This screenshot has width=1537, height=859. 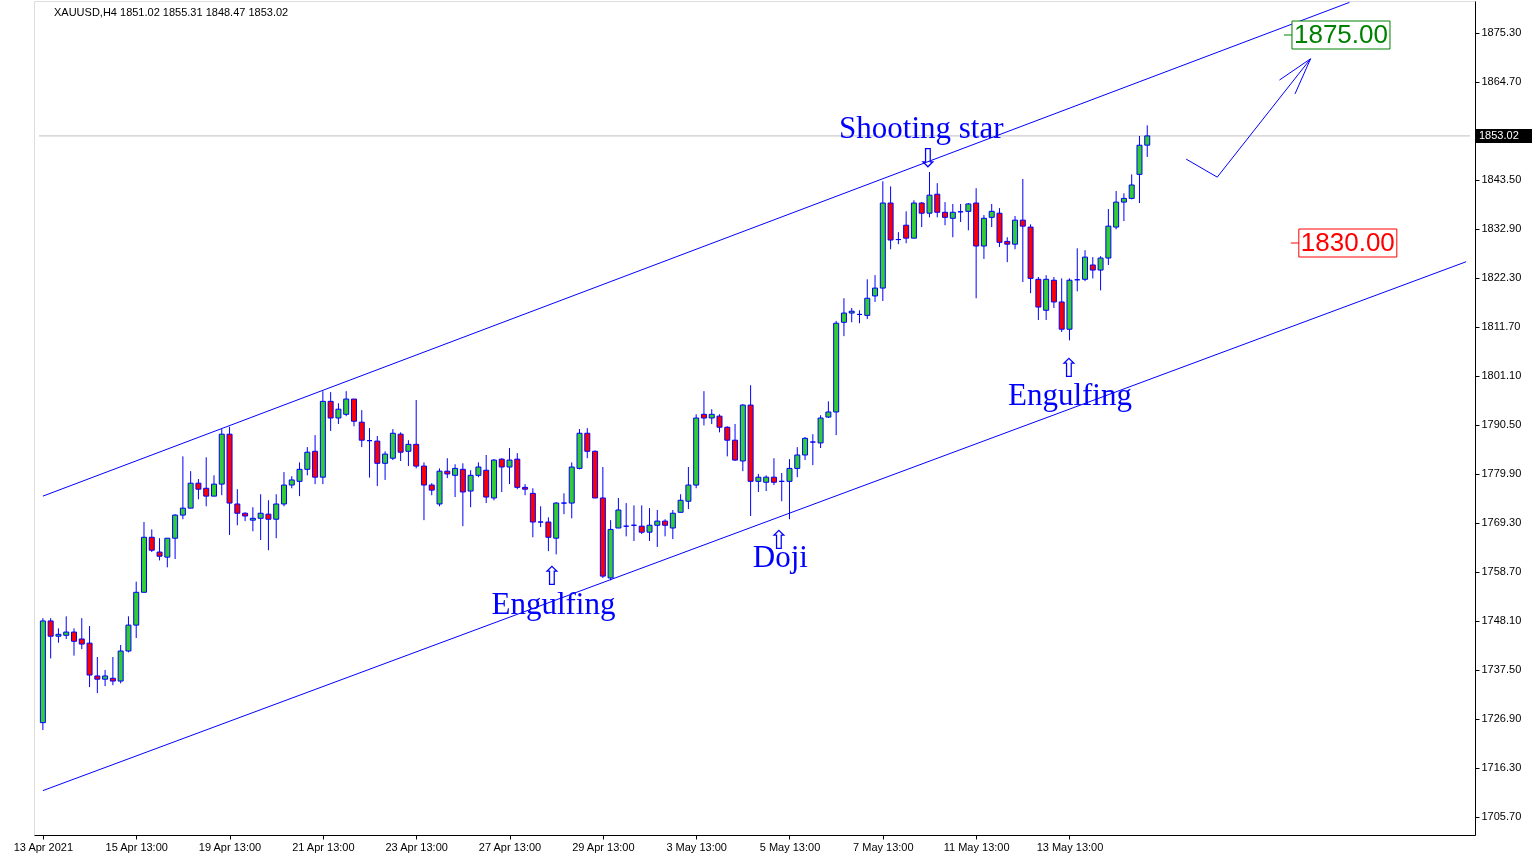 What do you see at coordinates (1501, 375) in the screenshot?
I see `y-tick-label: 1801.10` at bounding box center [1501, 375].